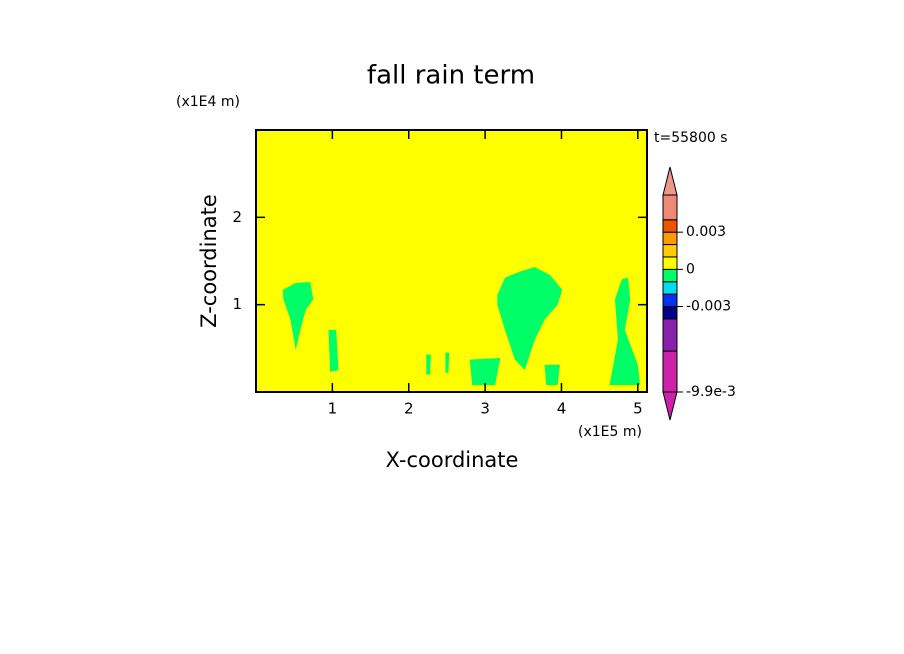  What do you see at coordinates (209, 261) in the screenshot?
I see `y-axis-label: Z-coordinate` at bounding box center [209, 261].